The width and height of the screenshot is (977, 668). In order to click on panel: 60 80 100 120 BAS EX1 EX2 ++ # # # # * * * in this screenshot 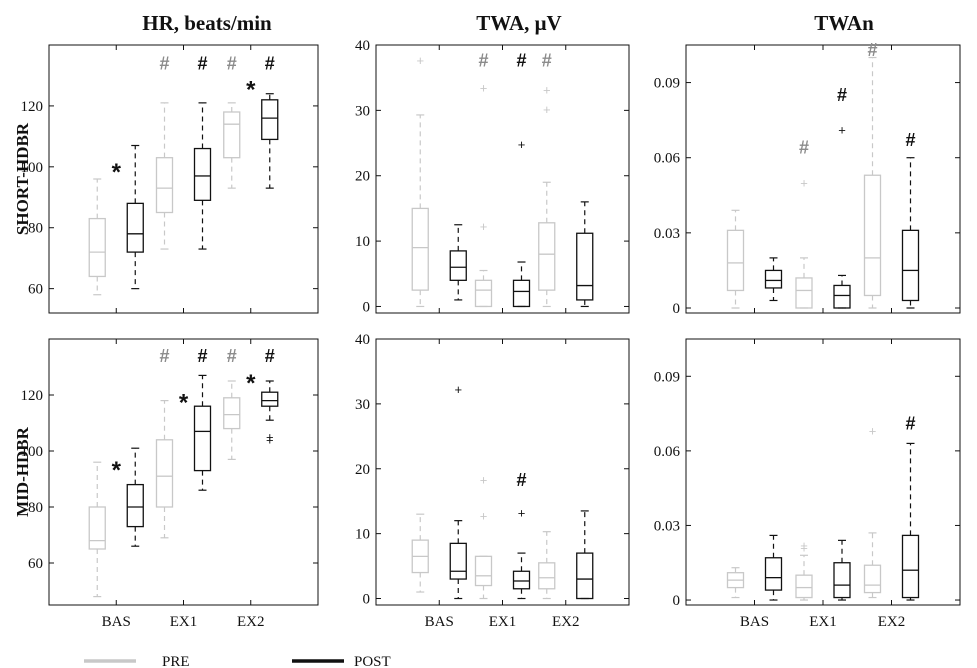, I will do `click(170, 484)`.